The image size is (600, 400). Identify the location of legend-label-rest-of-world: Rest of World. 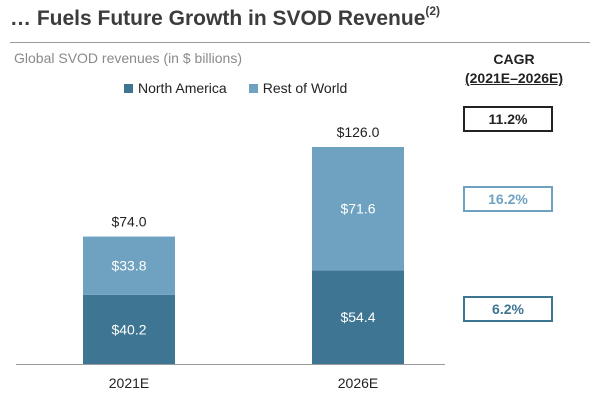
(305, 88).